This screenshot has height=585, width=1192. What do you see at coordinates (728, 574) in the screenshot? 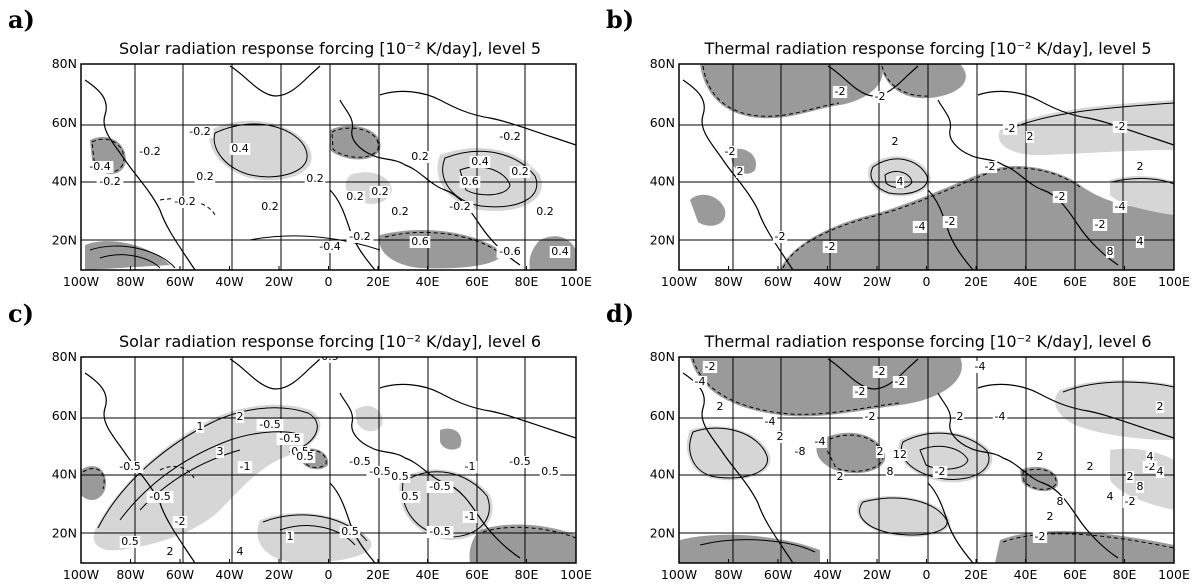
I see `lon-tick-label: 80W` at bounding box center [728, 574].